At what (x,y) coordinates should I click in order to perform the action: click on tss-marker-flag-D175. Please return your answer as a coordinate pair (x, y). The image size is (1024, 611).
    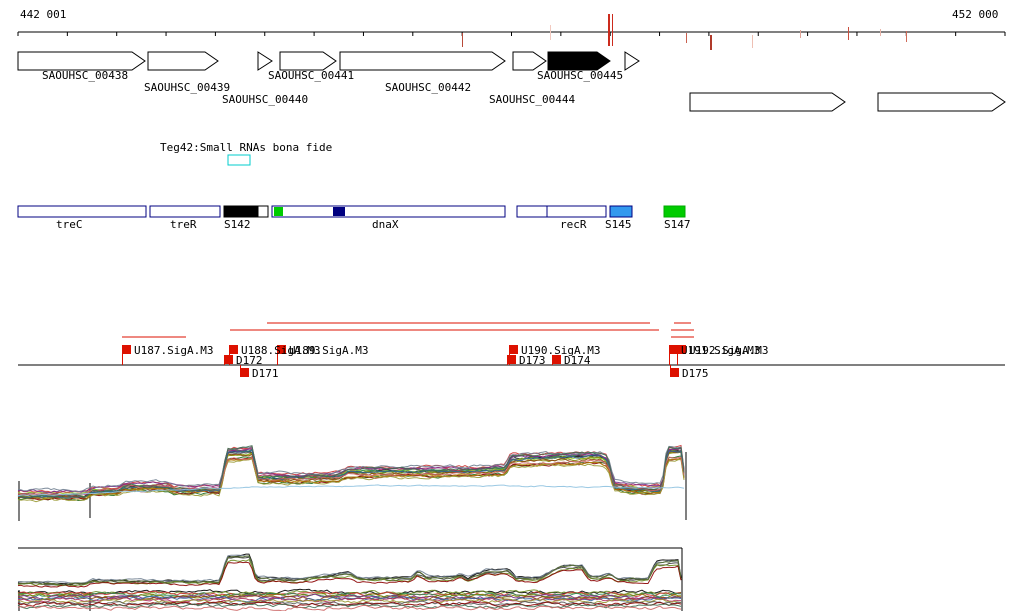
    Looking at the image, I should click on (674, 372).